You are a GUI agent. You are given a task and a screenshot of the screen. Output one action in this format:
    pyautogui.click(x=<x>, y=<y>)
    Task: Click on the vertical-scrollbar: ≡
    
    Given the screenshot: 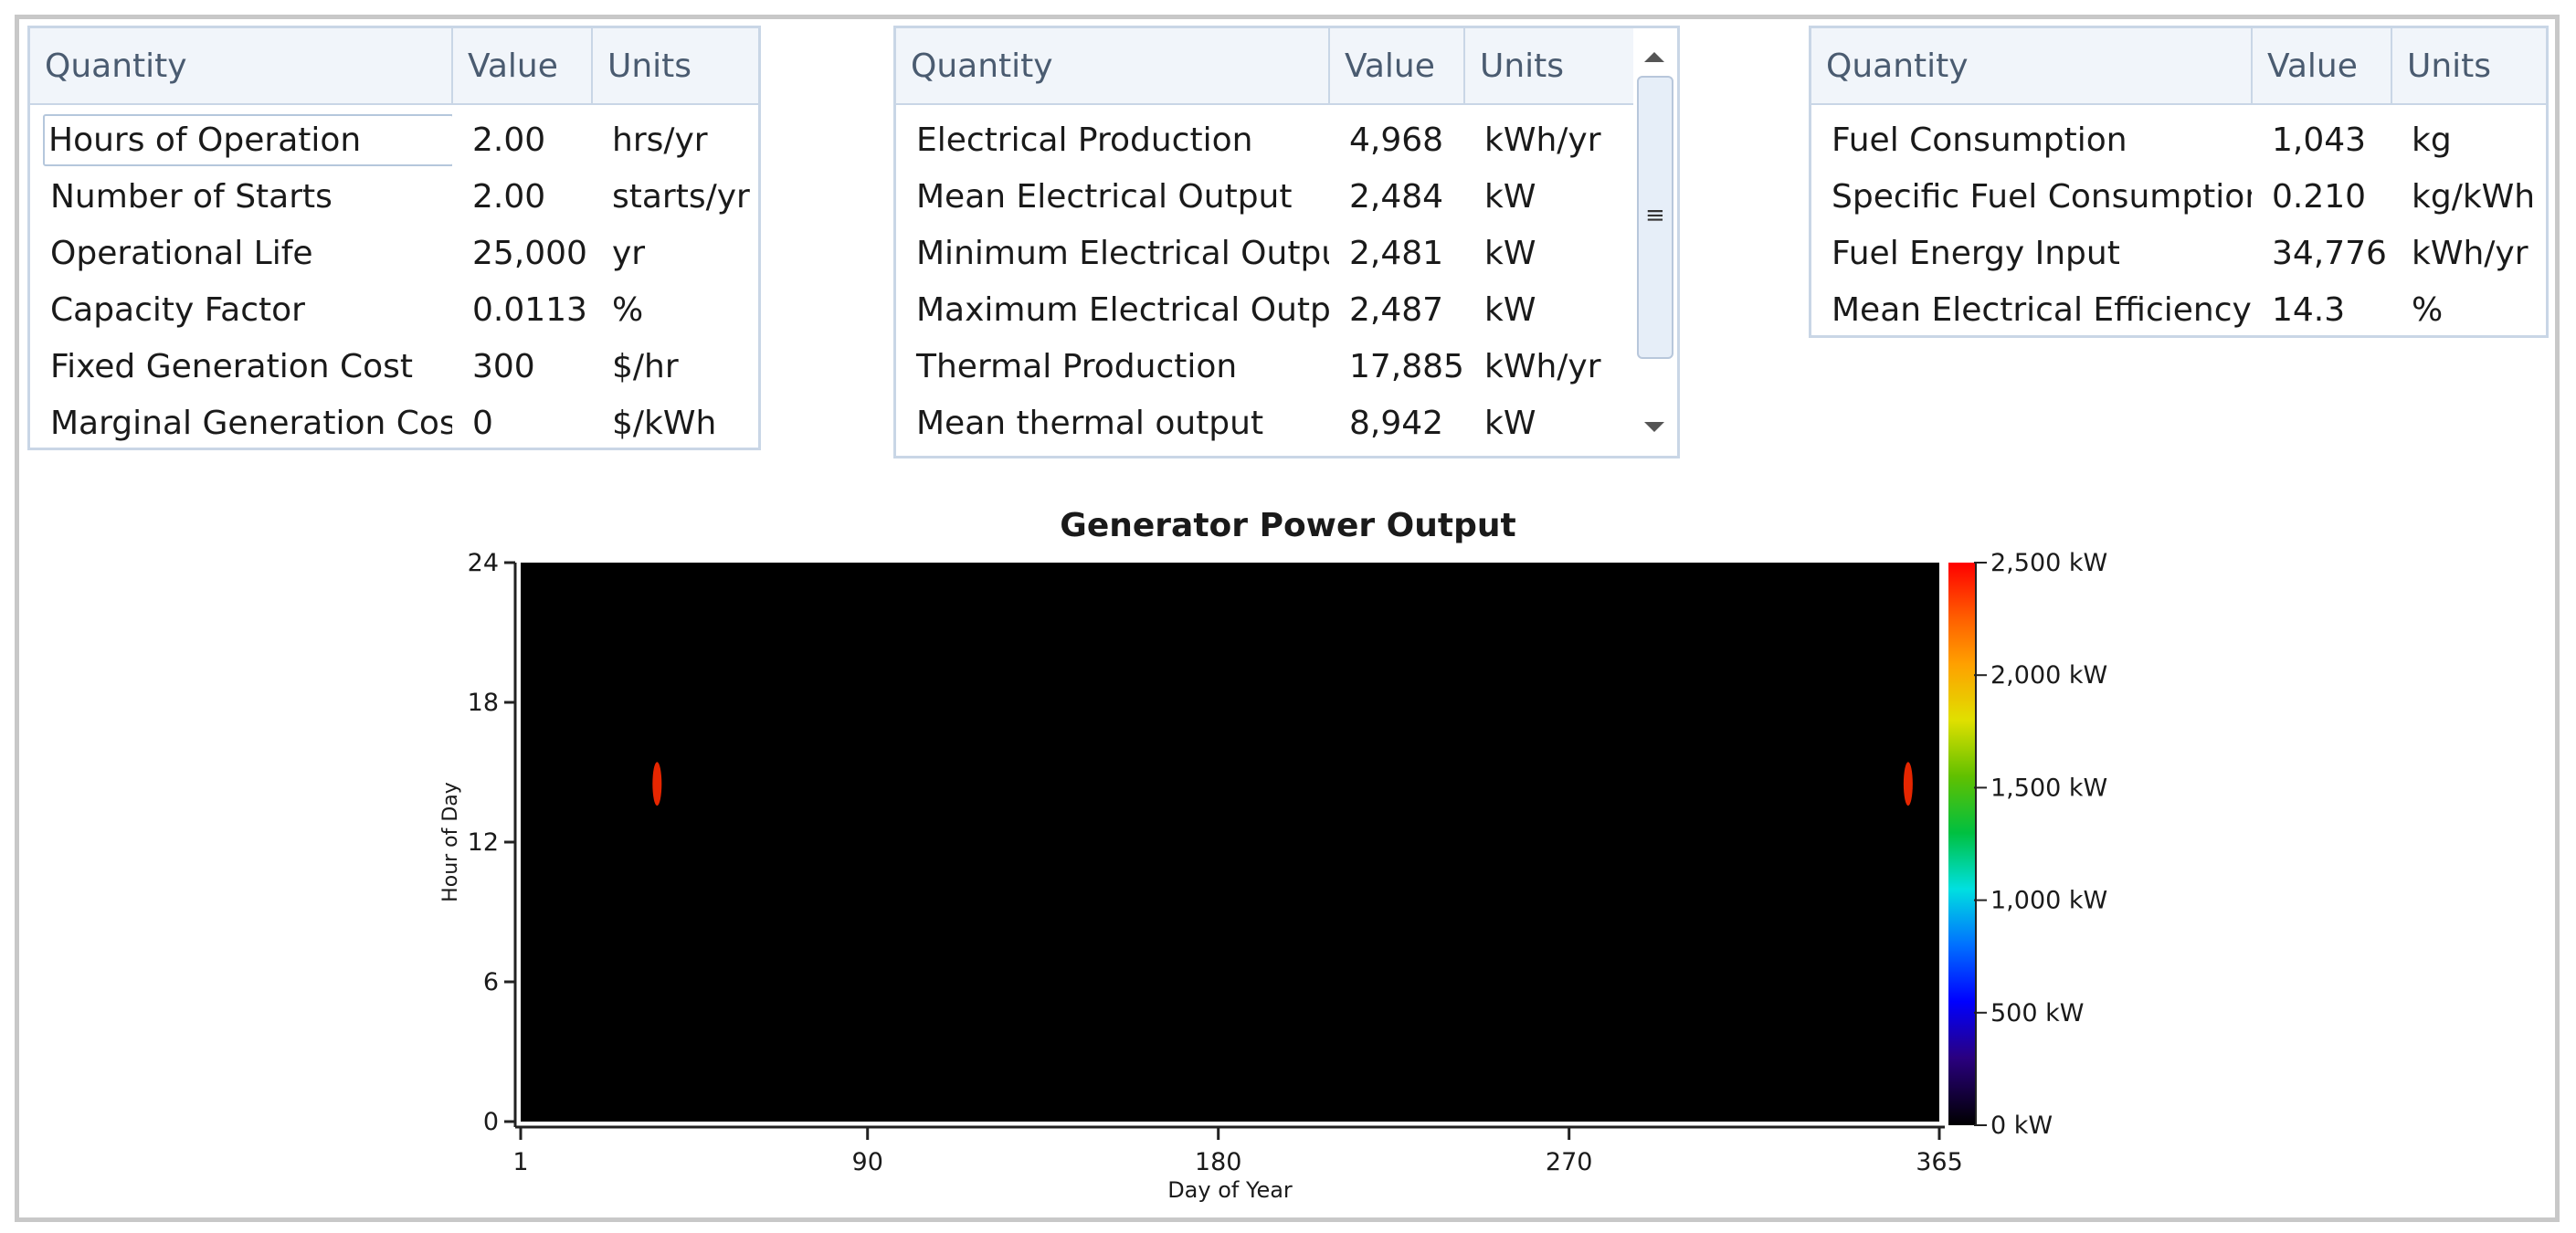 What is the action you would take?
    pyautogui.click(x=1655, y=242)
    